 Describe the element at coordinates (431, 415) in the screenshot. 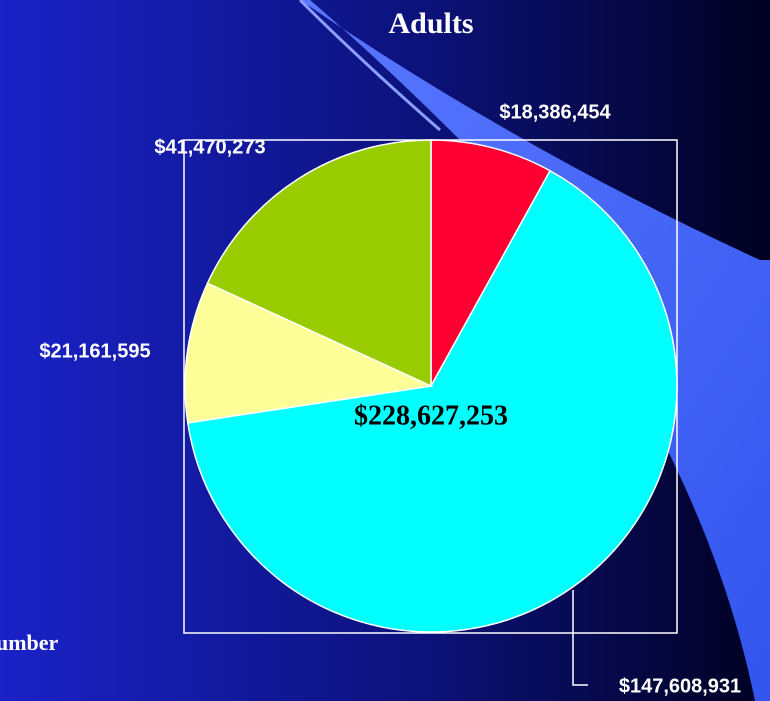

I see `total-label: $228,627,253` at that location.